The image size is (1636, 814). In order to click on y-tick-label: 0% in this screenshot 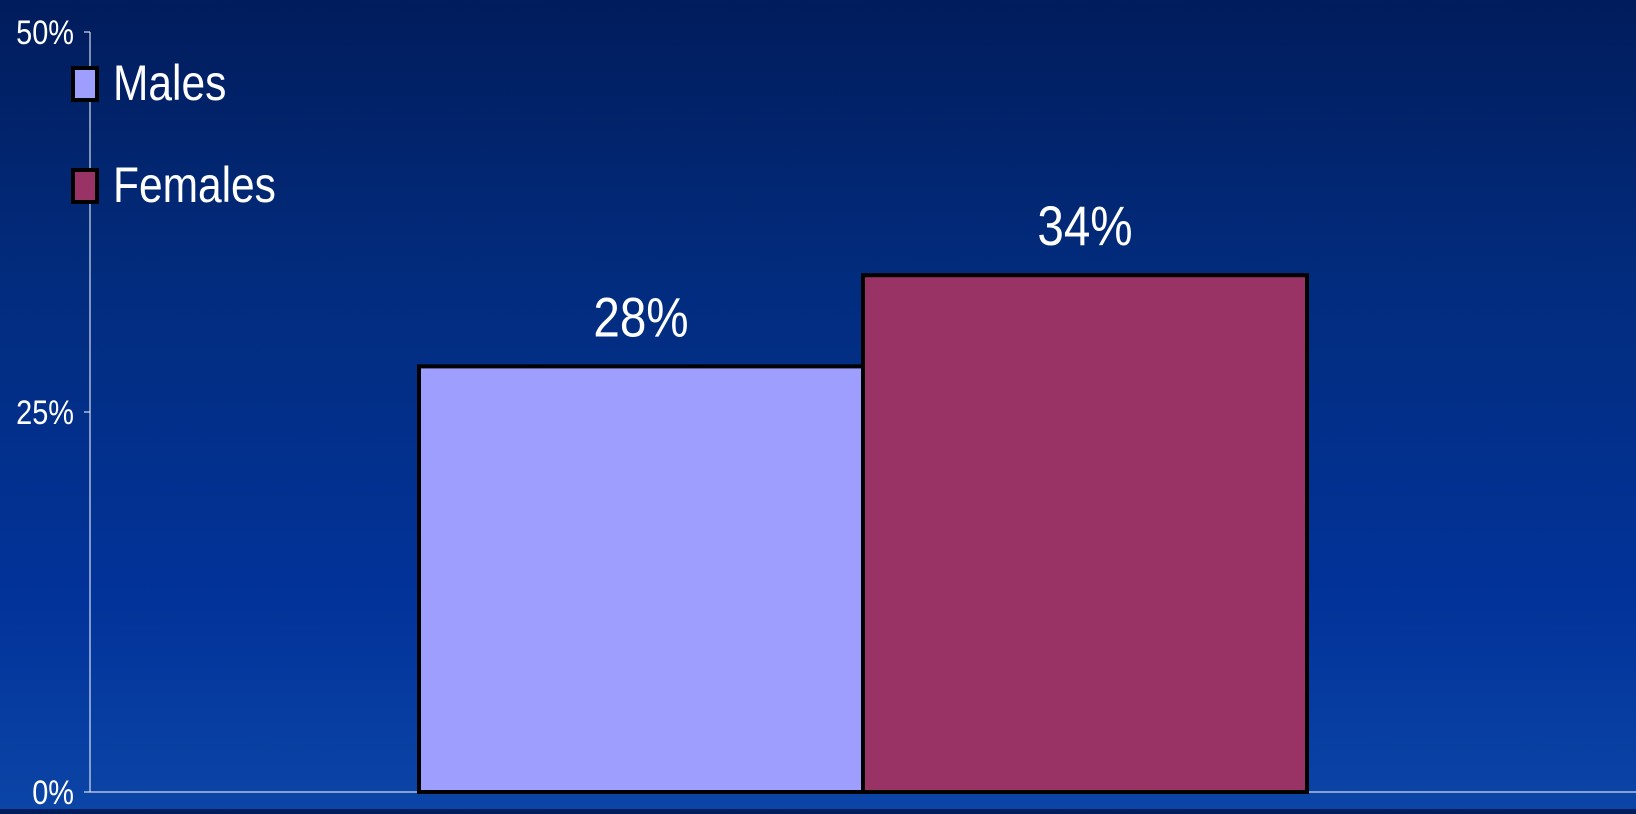, I will do `click(53, 791)`.